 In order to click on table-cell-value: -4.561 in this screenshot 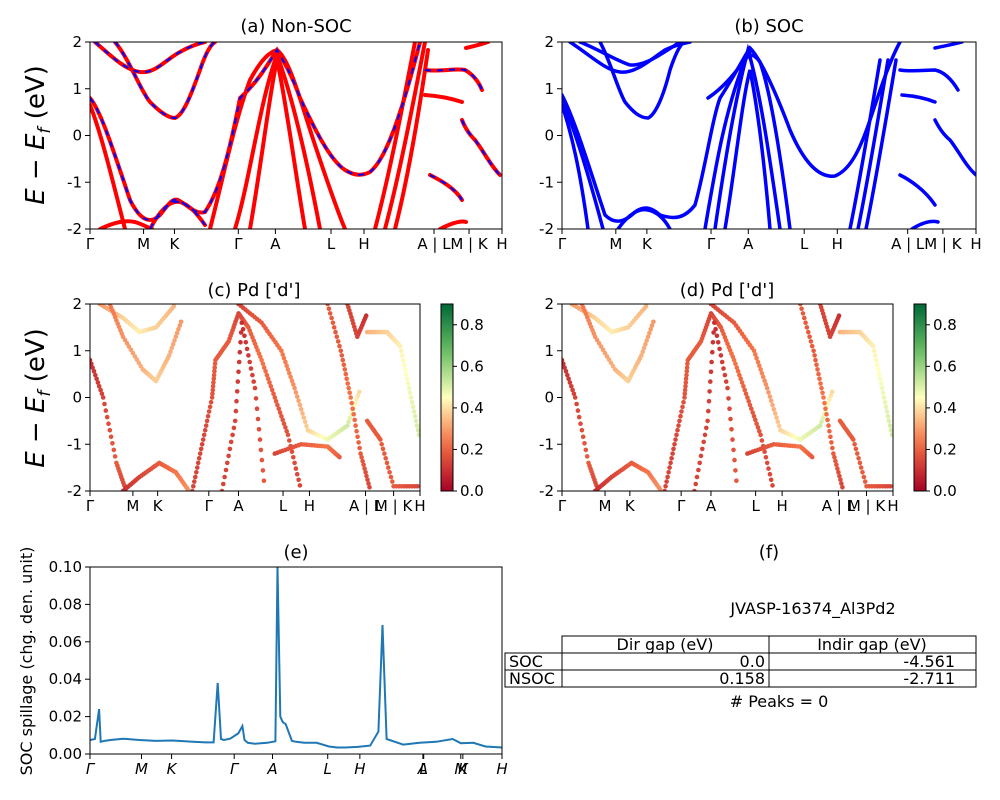, I will do `click(929, 661)`.